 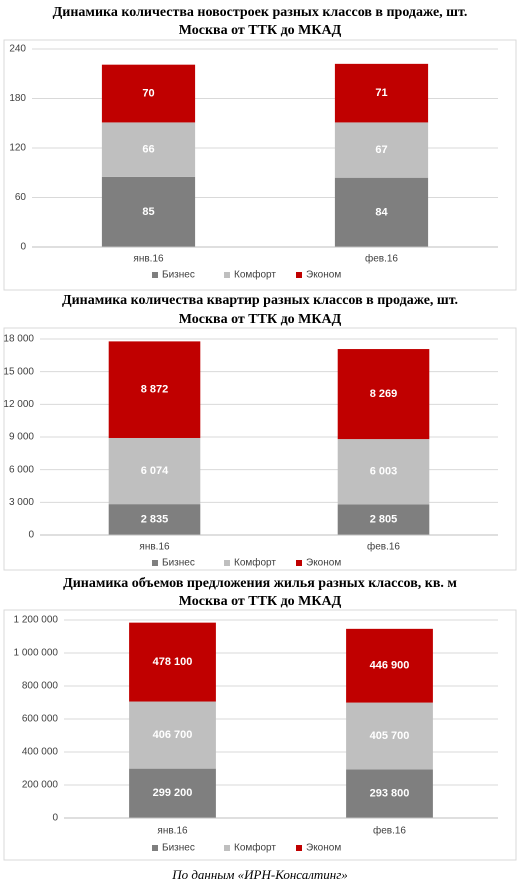 I want to click on value-label: 446 900, so click(x=390, y=666).